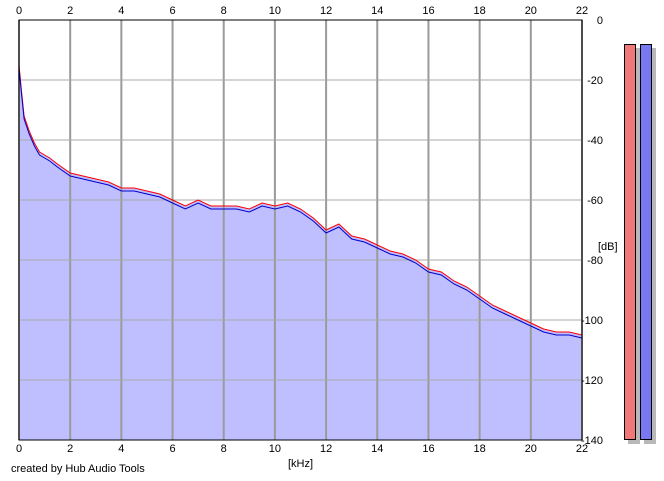  I want to click on y-tick-label: -60, so click(595, 201).